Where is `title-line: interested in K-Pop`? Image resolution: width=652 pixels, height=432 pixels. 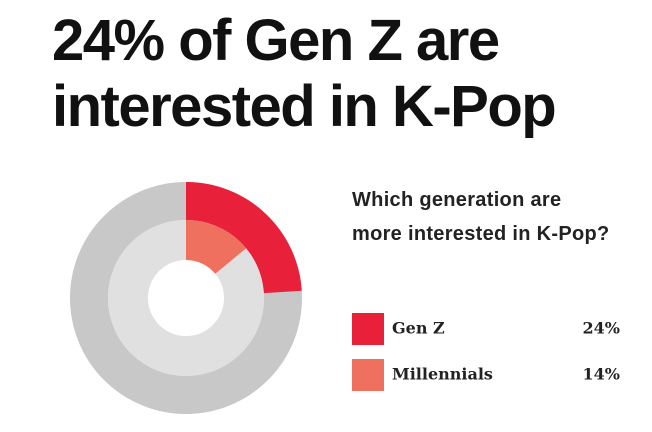
title-line: interested in K-Pop is located at coordinates (304, 106).